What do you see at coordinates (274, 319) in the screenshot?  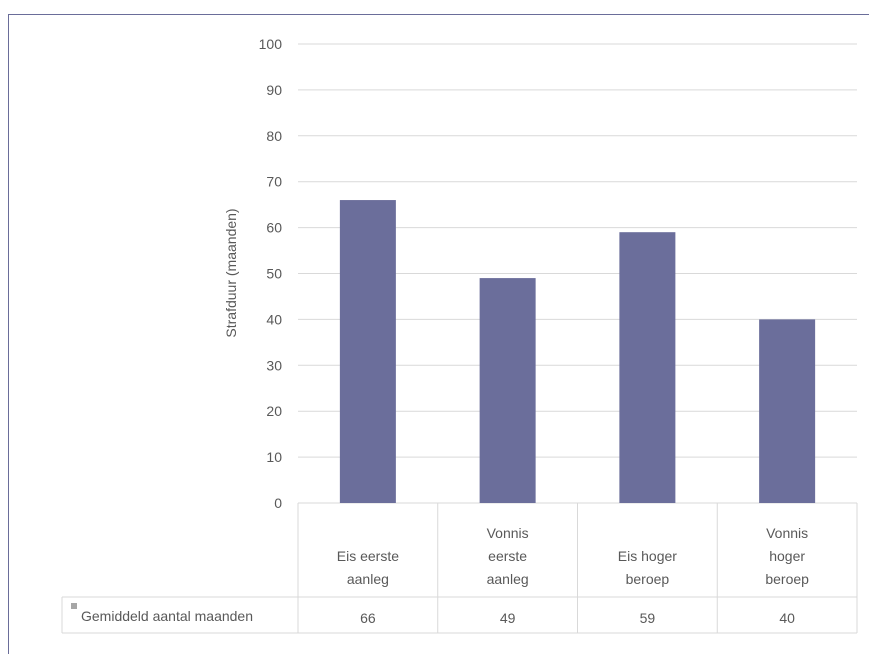 I see `y-tick-label: 40` at bounding box center [274, 319].